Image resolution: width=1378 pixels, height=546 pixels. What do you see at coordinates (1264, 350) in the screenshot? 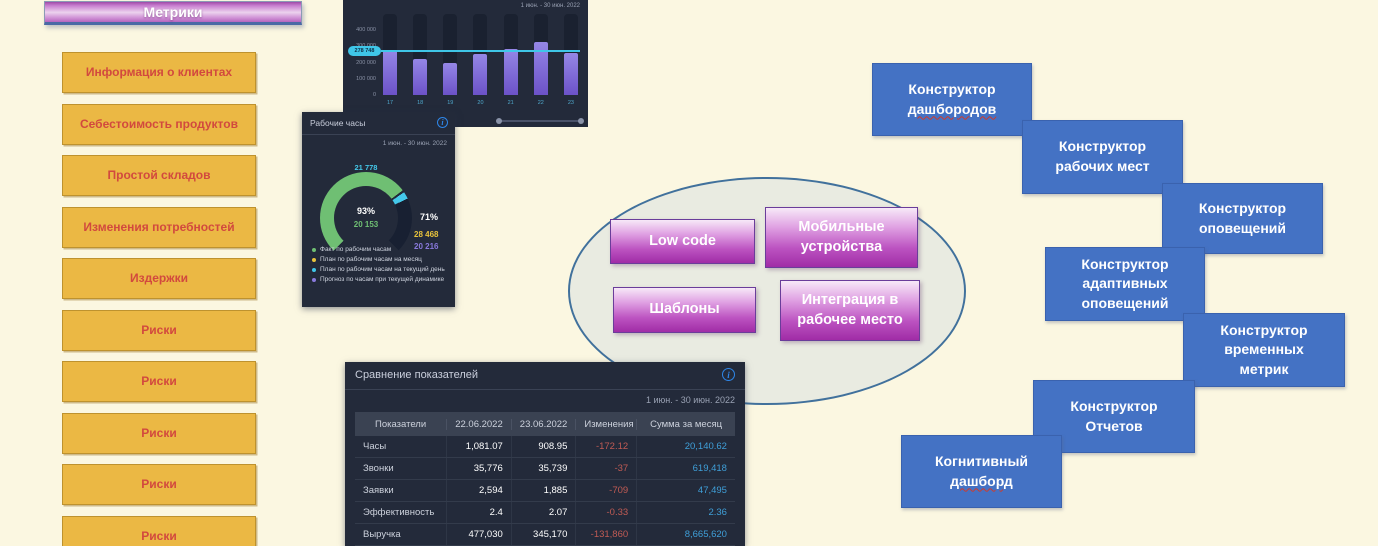
I see `box-time-metrics-constructor: Конструктор временных метрик` at bounding box center [1264, 350].